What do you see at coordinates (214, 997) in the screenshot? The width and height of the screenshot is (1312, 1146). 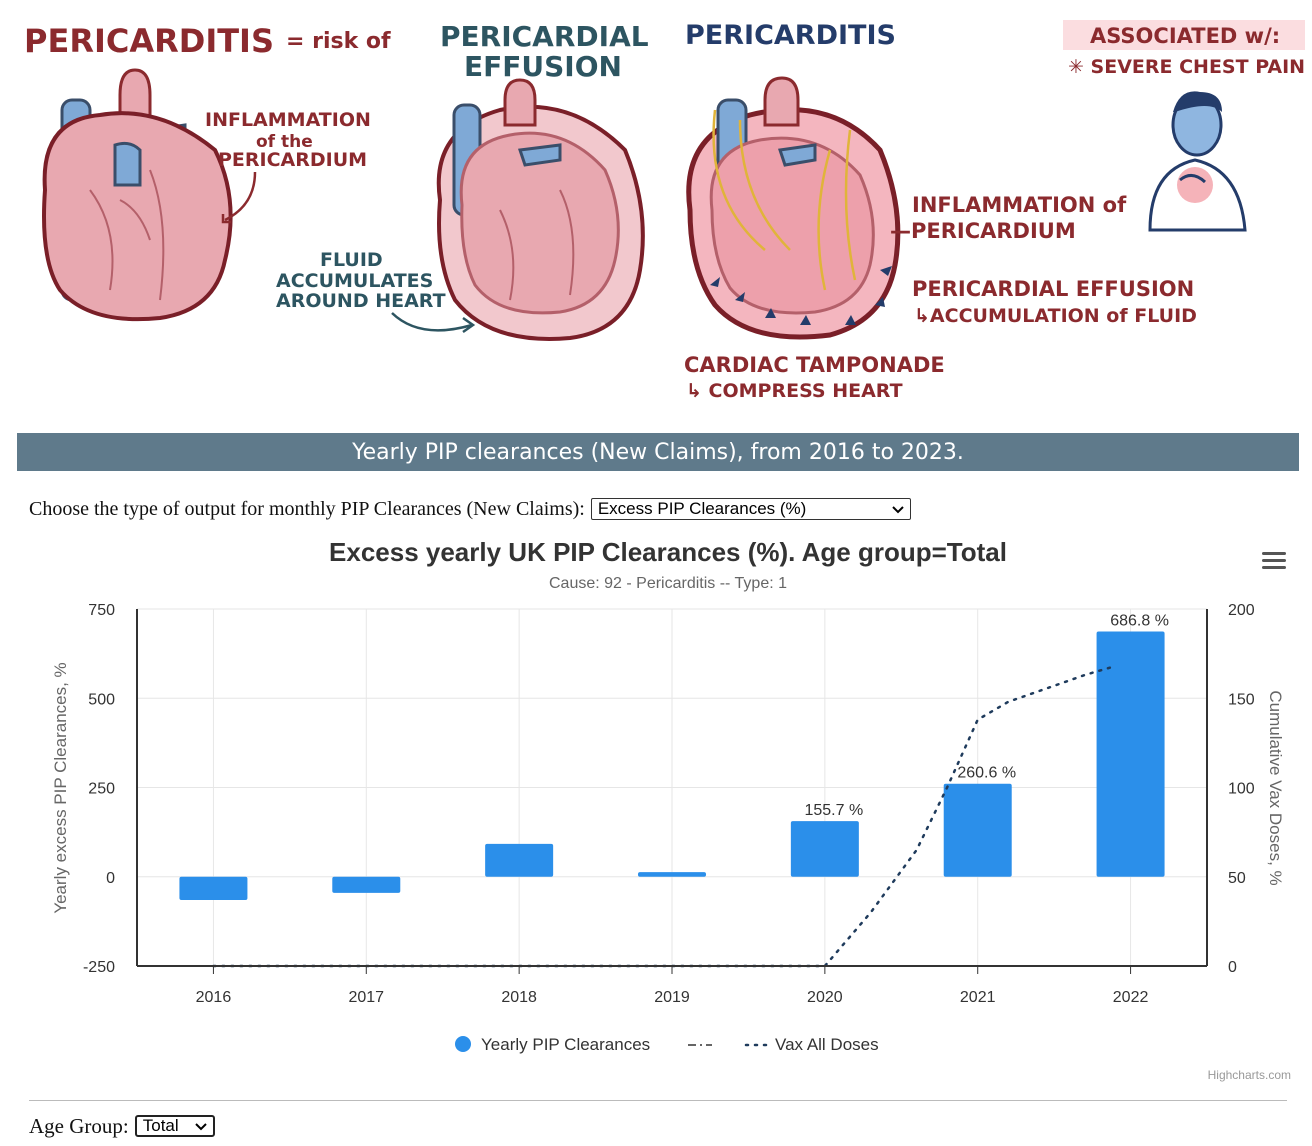 I see `x-tick-label: 2016` at bounding box center [214, 997].